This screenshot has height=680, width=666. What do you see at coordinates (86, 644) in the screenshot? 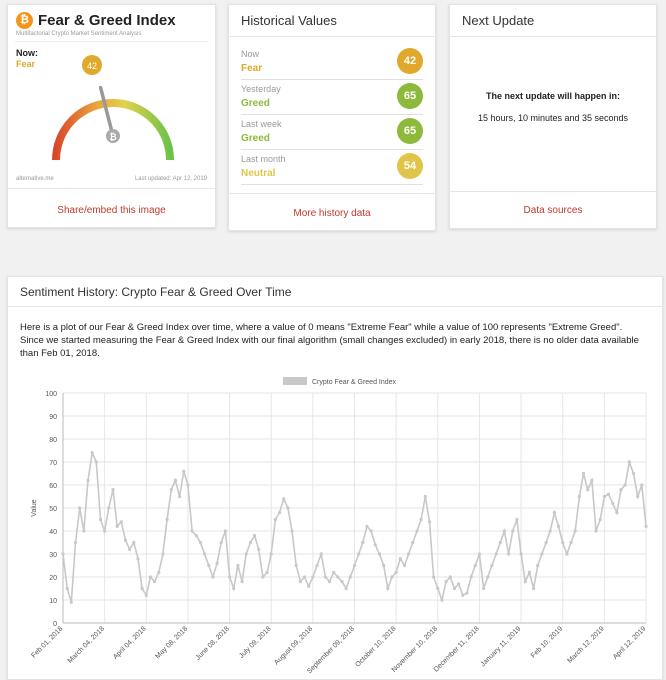
I see `x-tick-label: March 04, 2018` at bounding box center [86, 644].